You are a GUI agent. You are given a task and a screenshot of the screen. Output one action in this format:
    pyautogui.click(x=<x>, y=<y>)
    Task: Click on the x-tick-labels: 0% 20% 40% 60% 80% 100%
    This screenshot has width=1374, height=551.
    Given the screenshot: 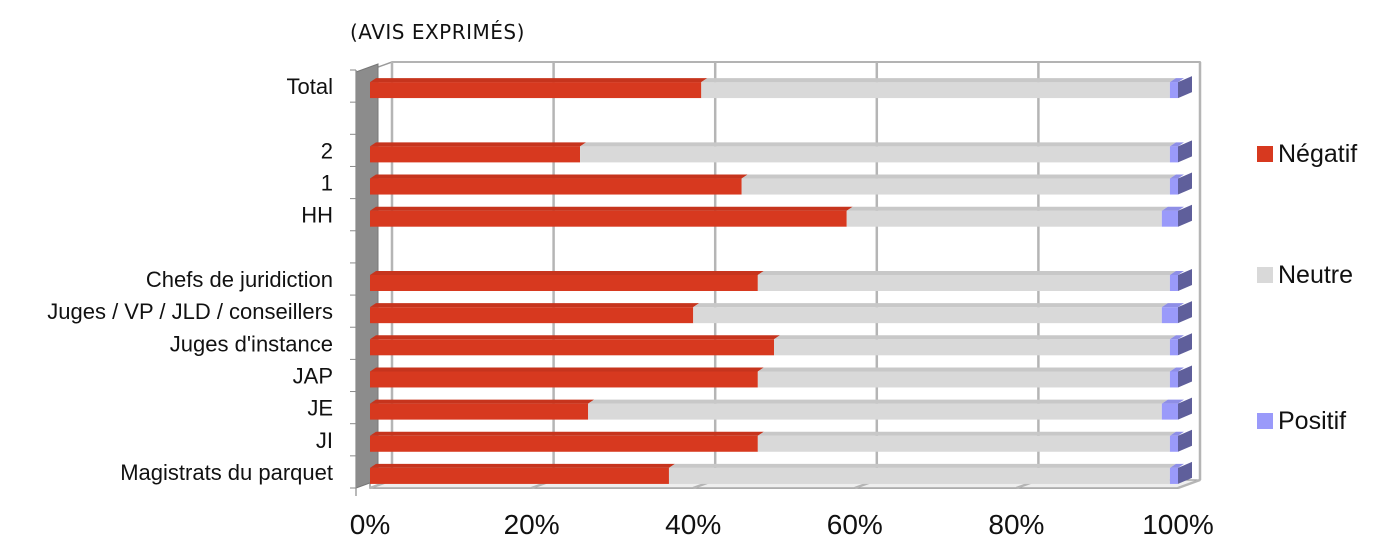 What is the action you would take?
    pyautogui.click(x=782, y=524)
    